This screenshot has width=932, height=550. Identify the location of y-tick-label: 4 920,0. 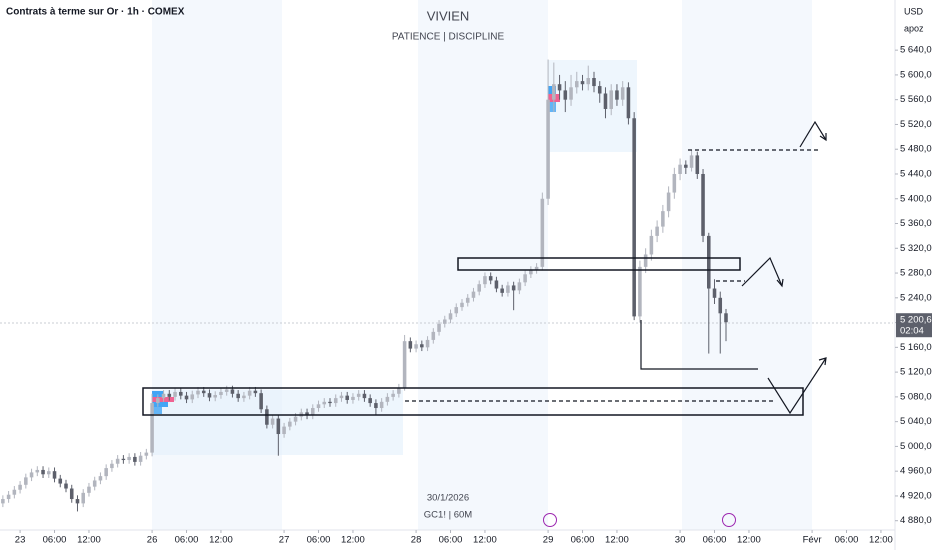
(916, 495).